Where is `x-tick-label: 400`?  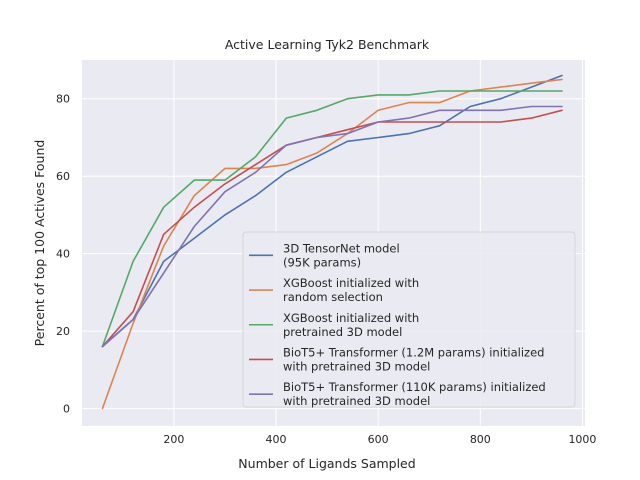 x-tick-label: 400 is located at coordinates (276, 439).